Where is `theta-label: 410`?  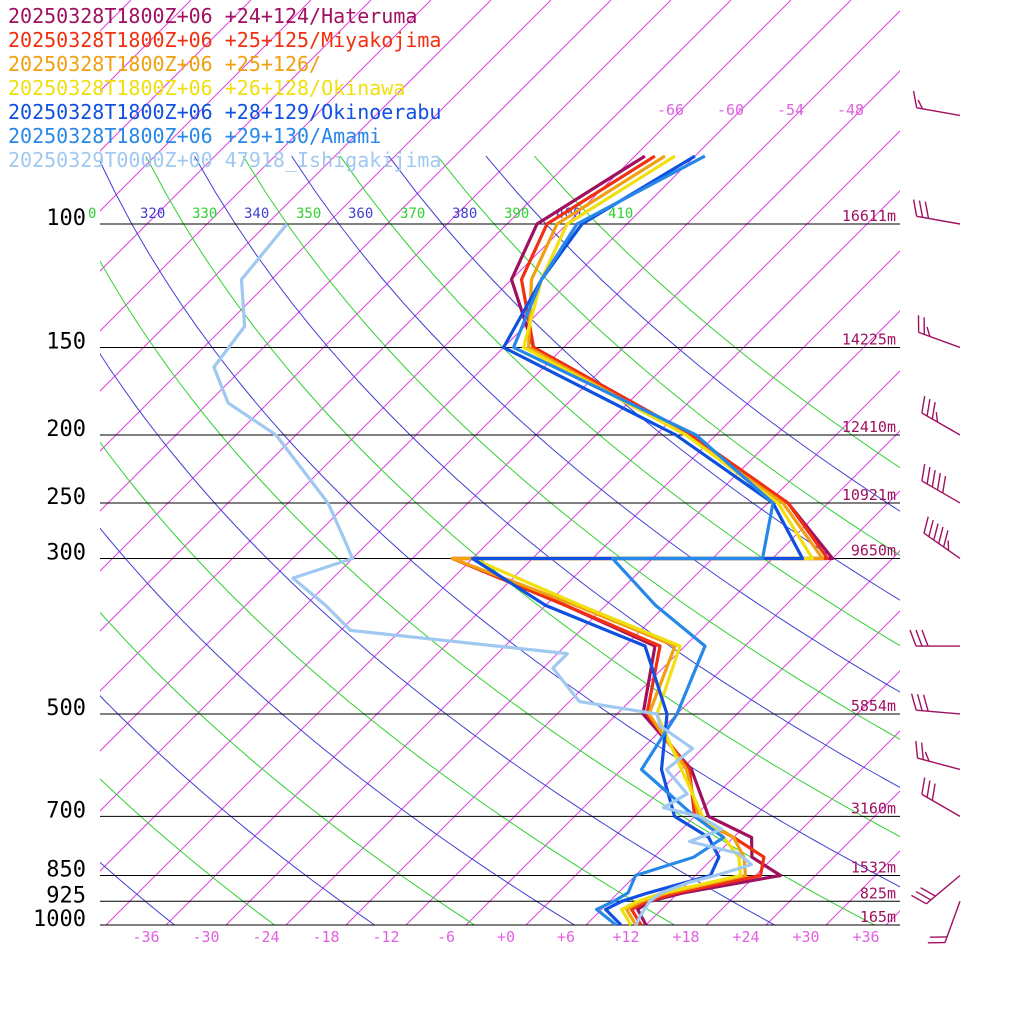 theta-label: 410 is located at coordinates (620, 214).